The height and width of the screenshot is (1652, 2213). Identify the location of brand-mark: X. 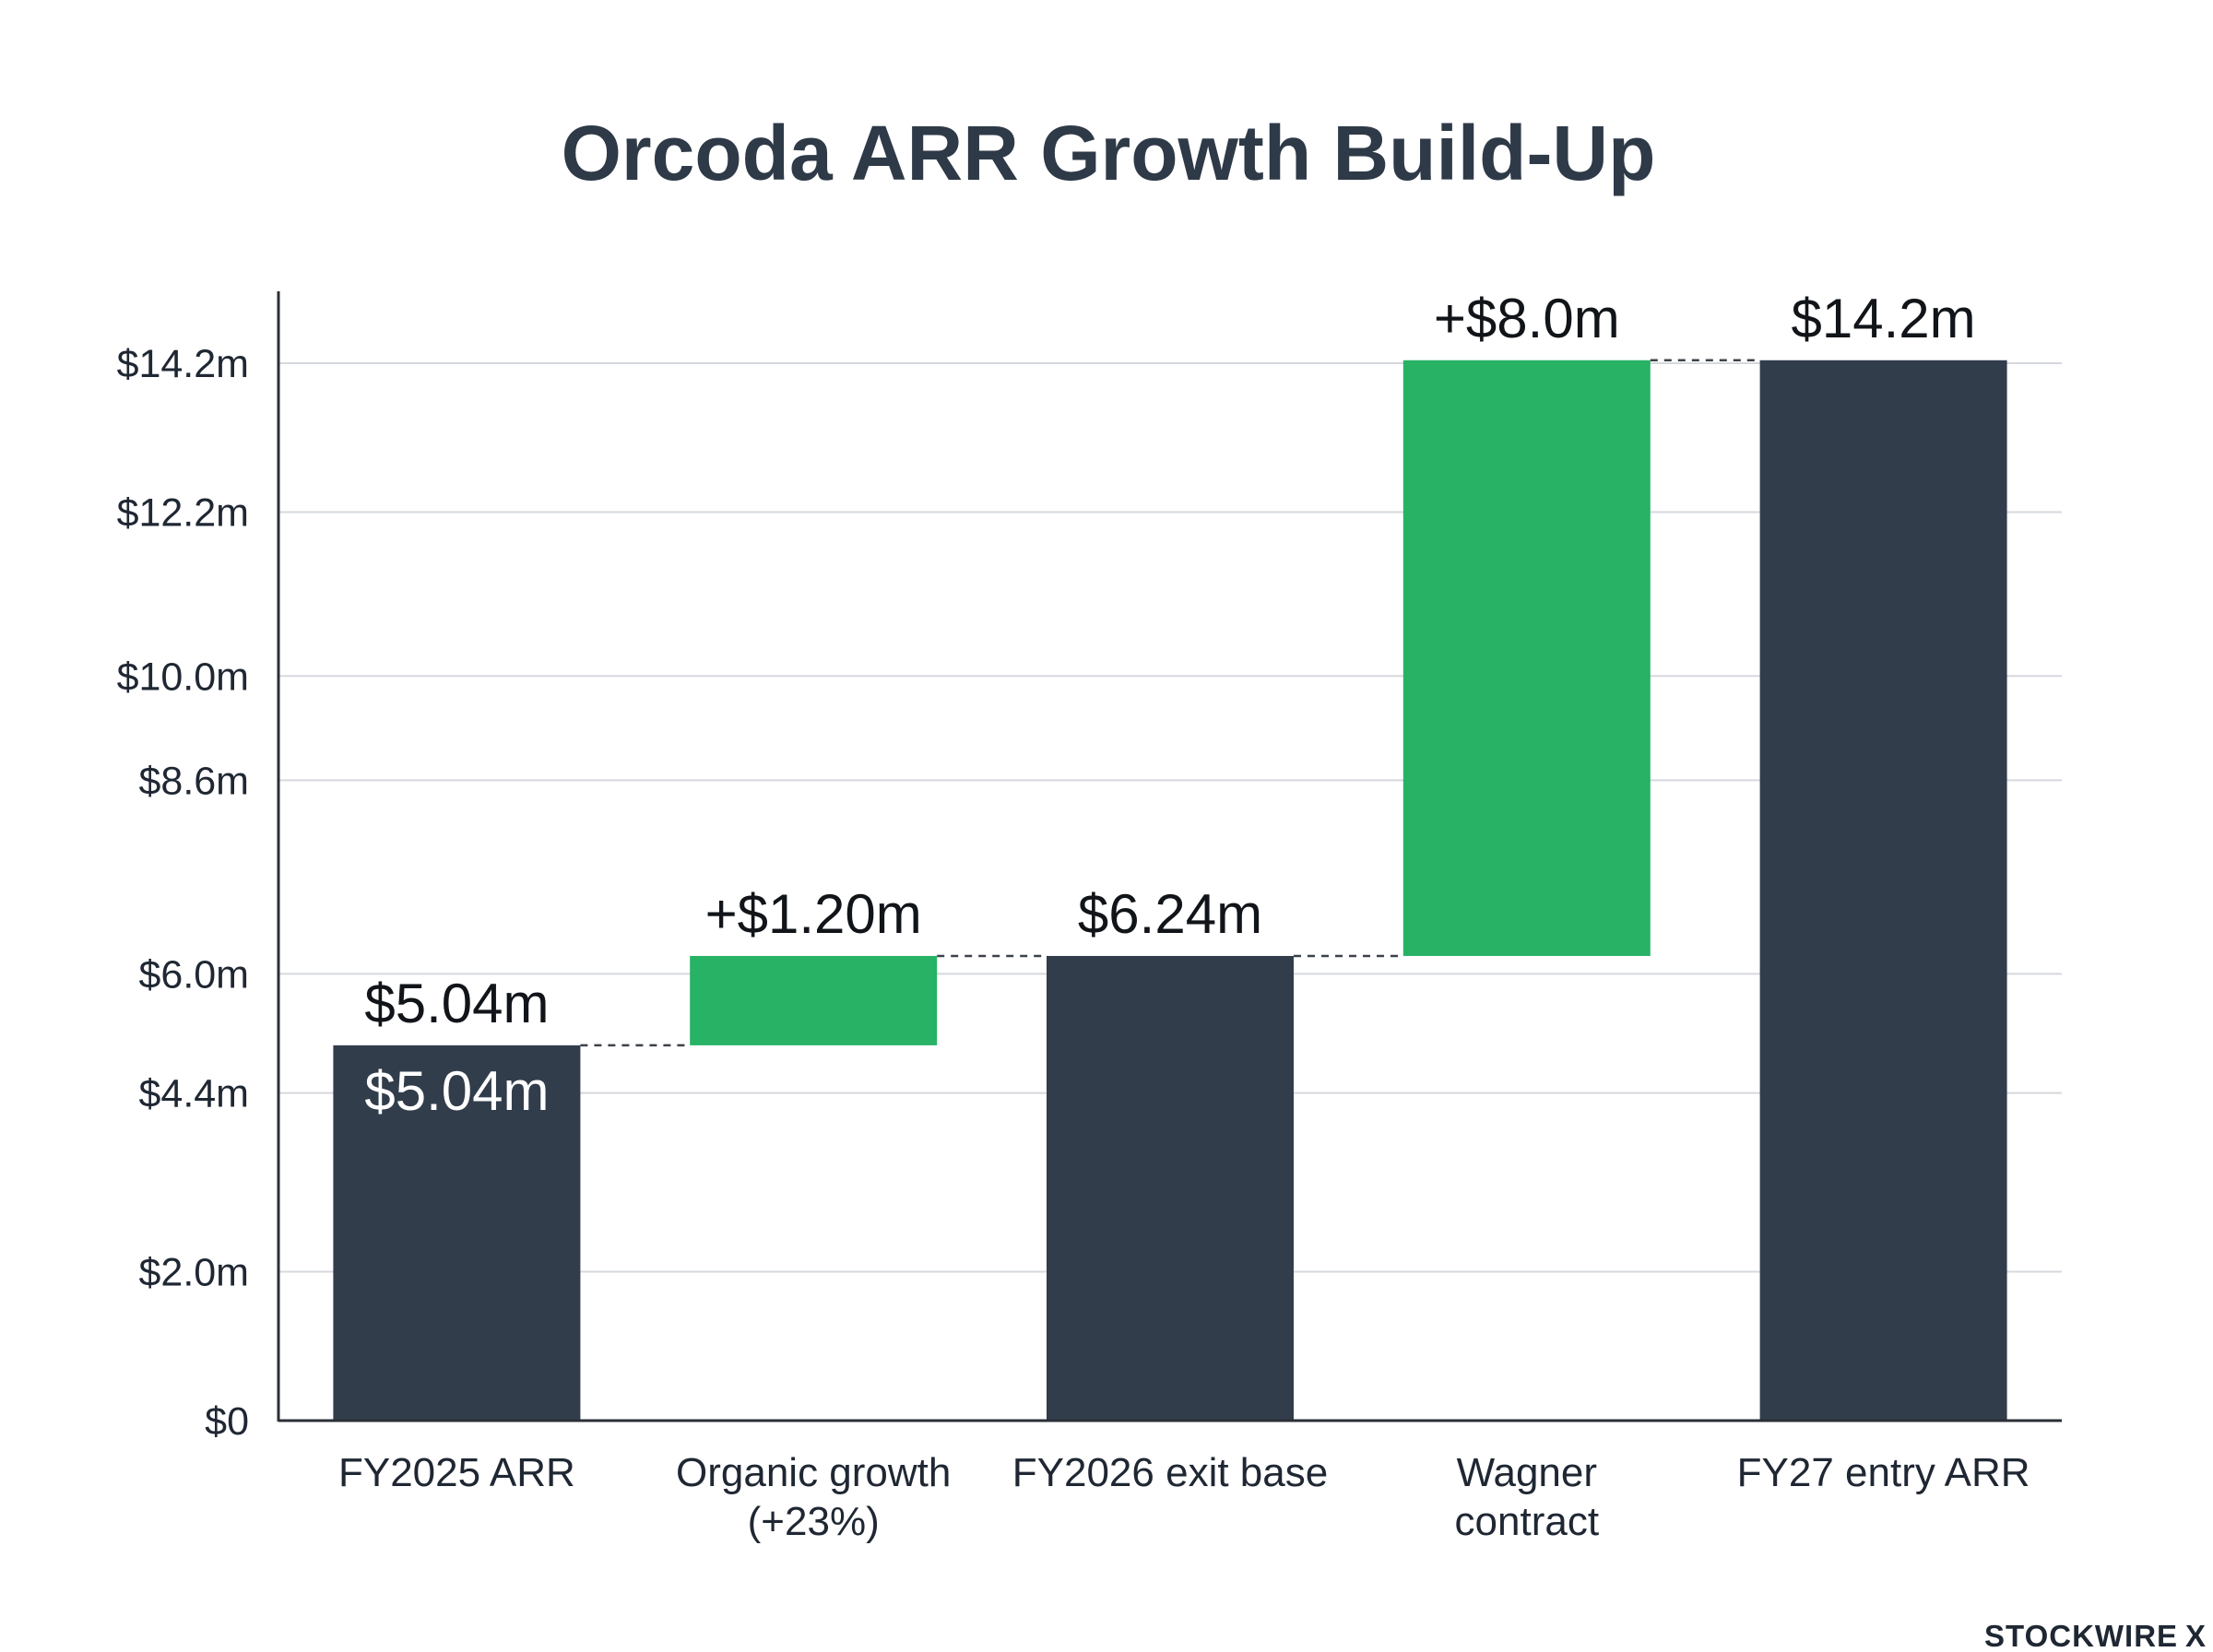
(2196, 1635).